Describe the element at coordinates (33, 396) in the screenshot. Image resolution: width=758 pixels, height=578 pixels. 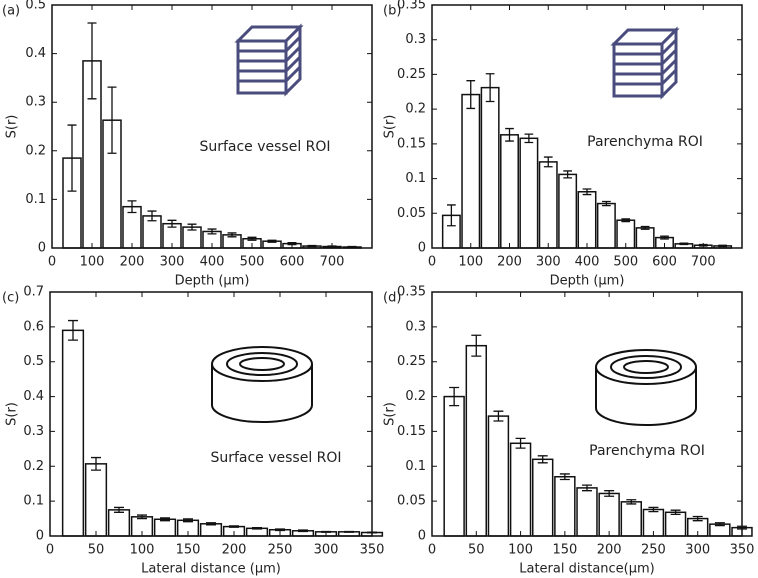
I see `y-tick-label: 0.4` at that location.